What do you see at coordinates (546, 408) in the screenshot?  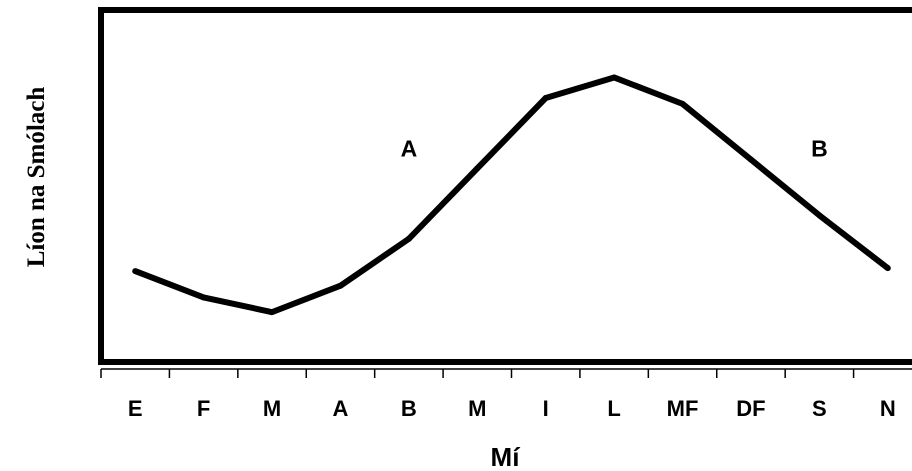 I see `x-tick-label: I` at bounding box center [546, 408].